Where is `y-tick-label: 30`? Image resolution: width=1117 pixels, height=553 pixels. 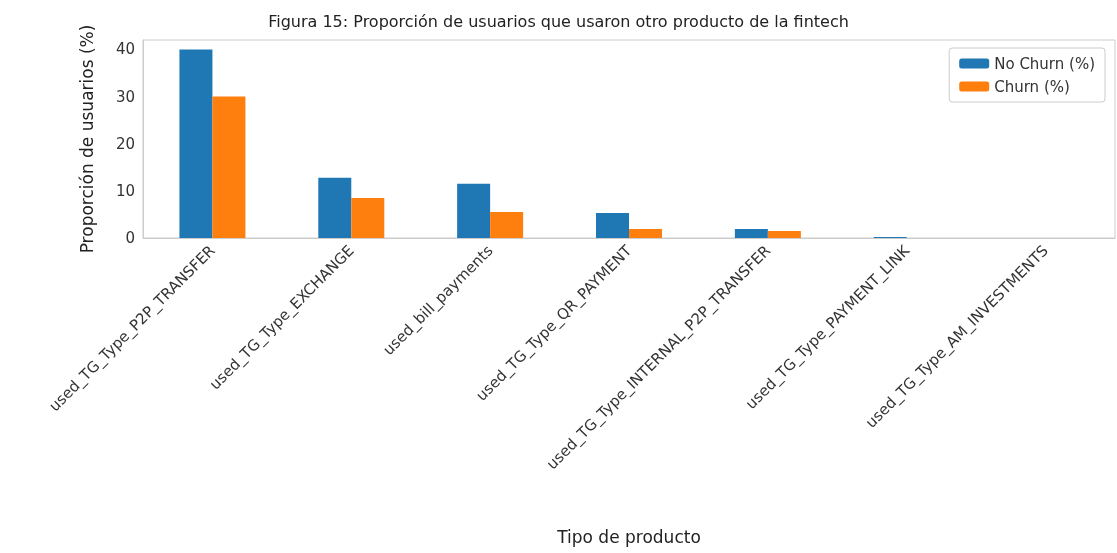
y-tick-label: 30 is located at coordinates (125, 96).